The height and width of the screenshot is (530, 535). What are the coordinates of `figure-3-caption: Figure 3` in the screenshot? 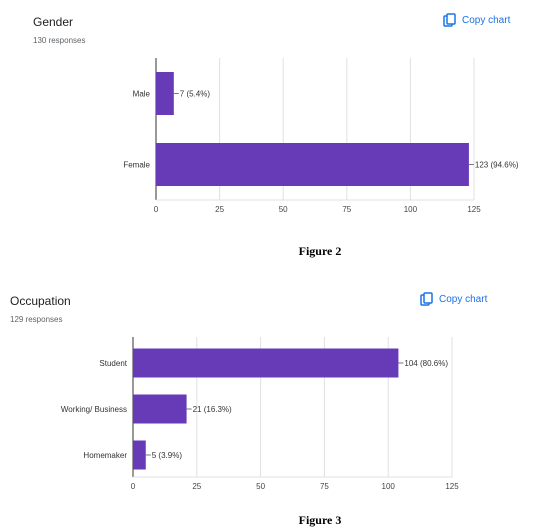 It's located at (320, 520).